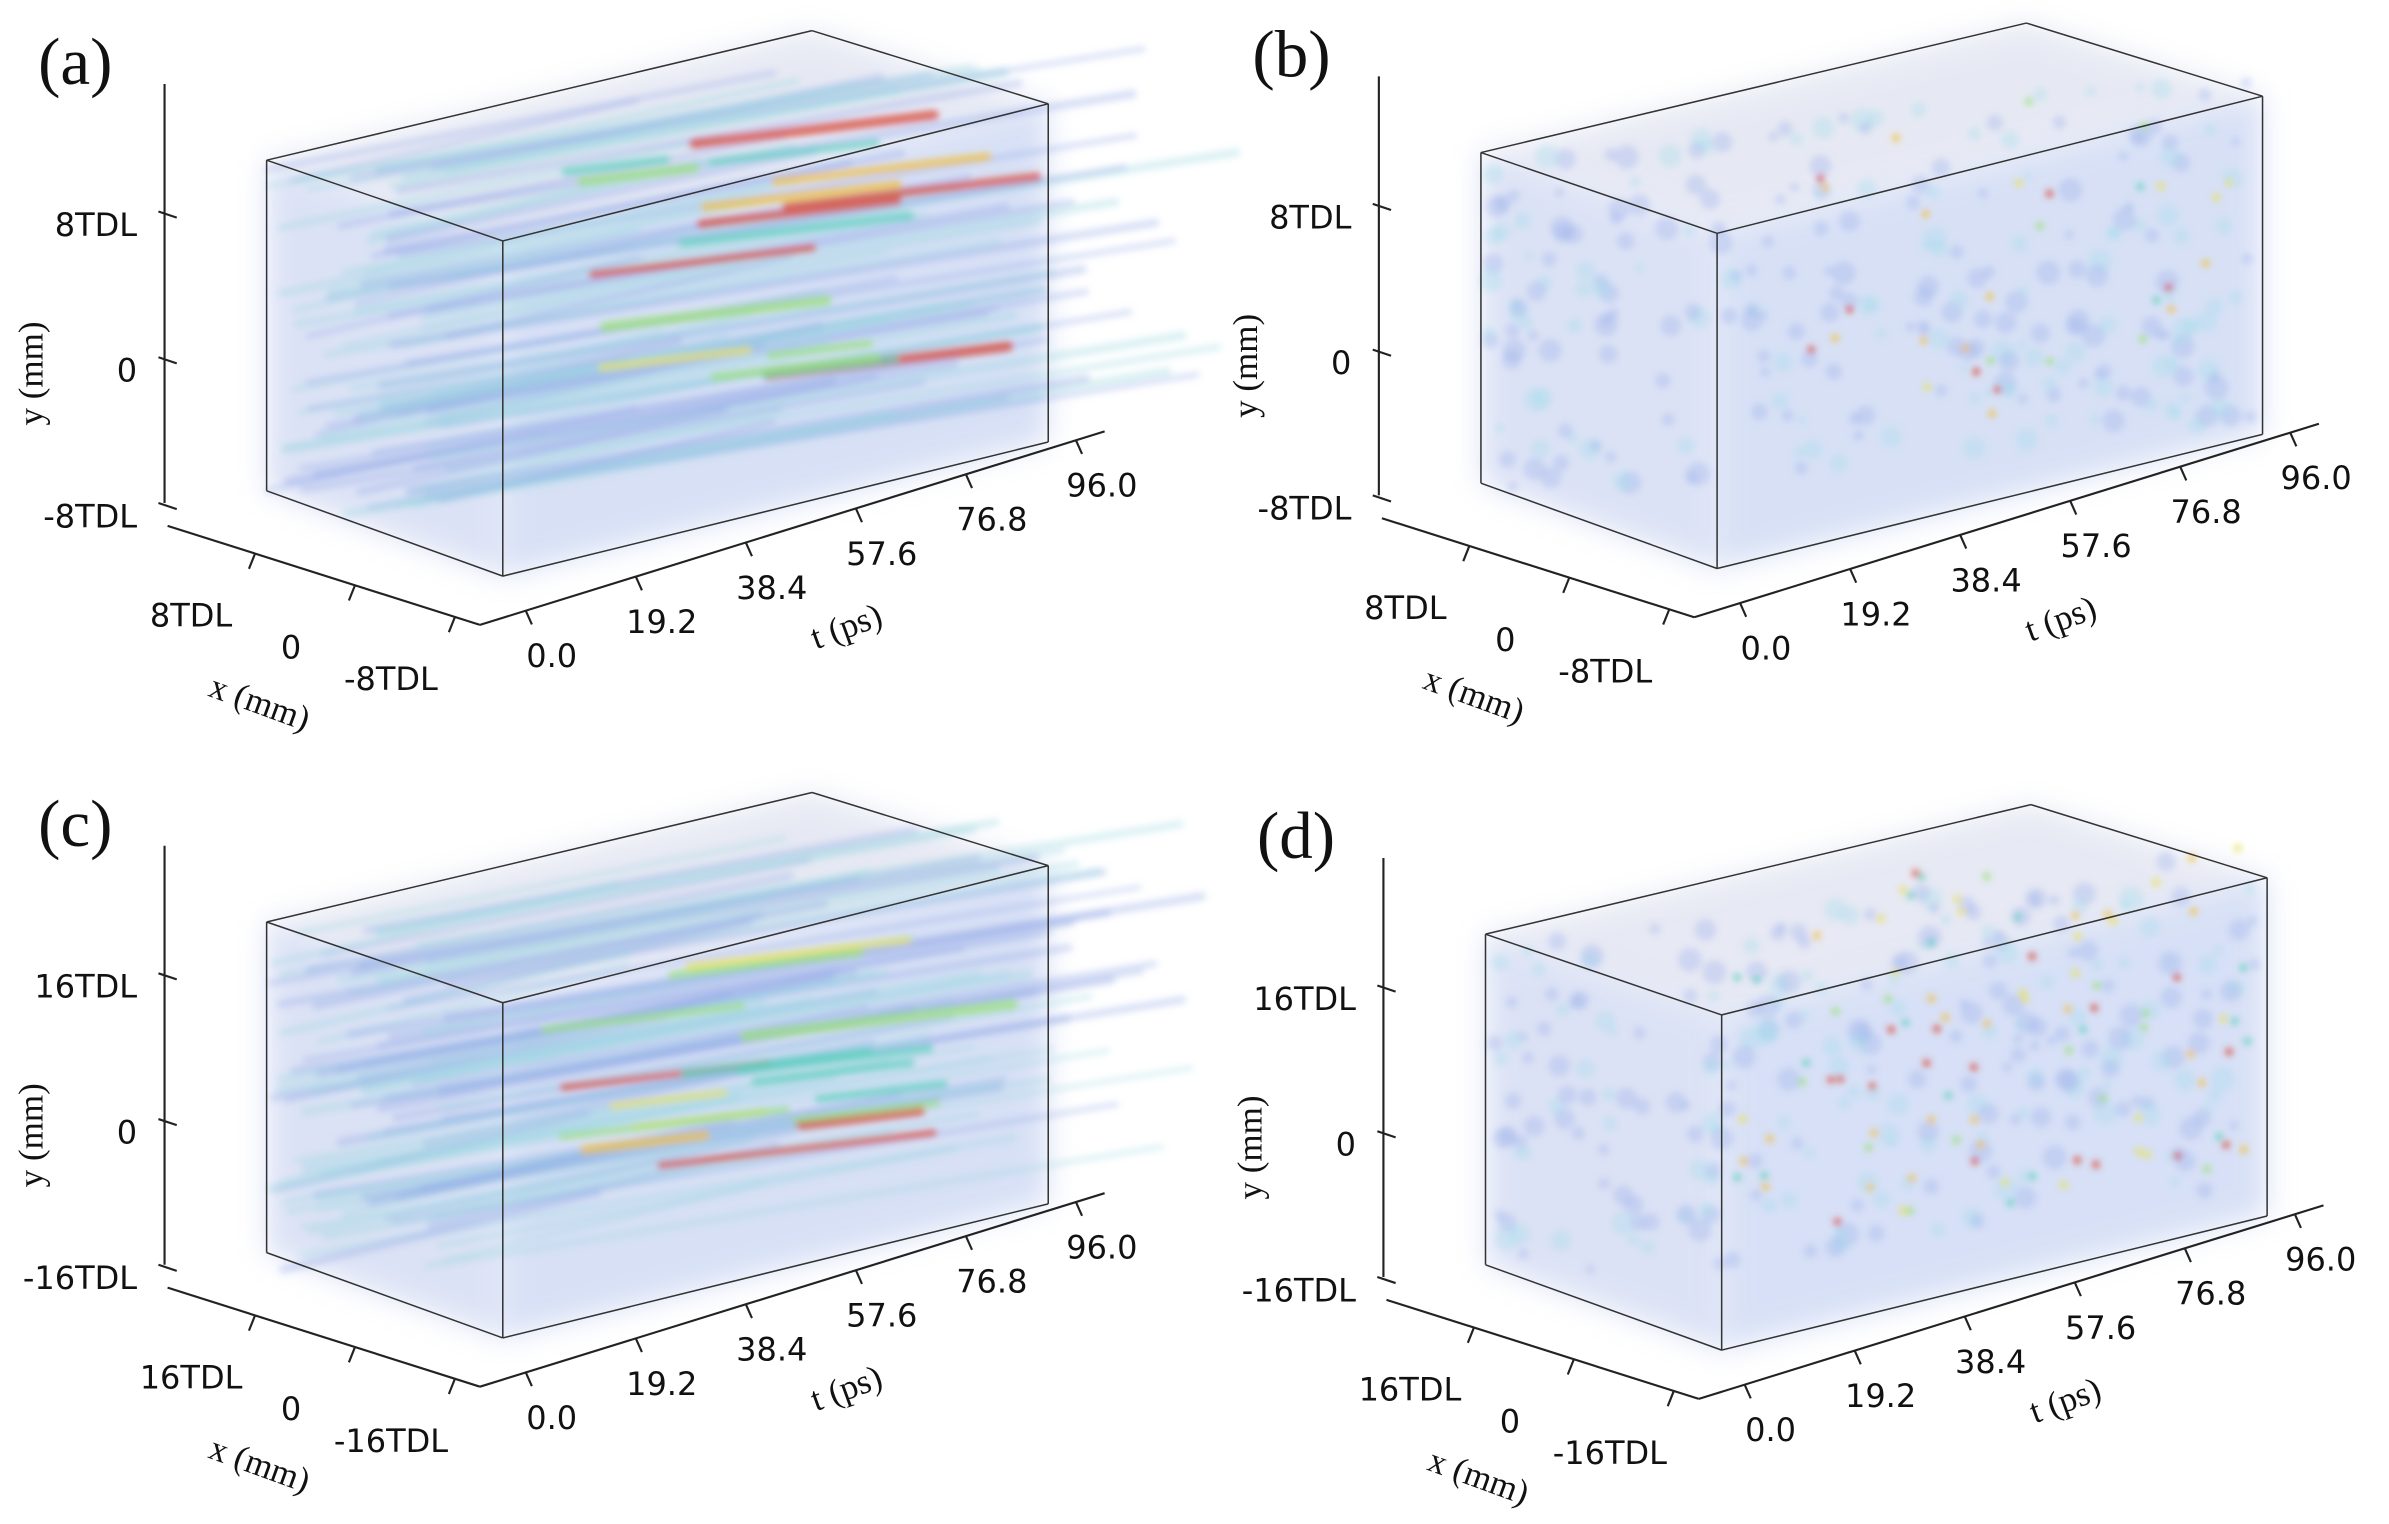 This screenshot has width=2389, height=1524. I want to click on y-axis-label: y (mm), so click(1245, 366).